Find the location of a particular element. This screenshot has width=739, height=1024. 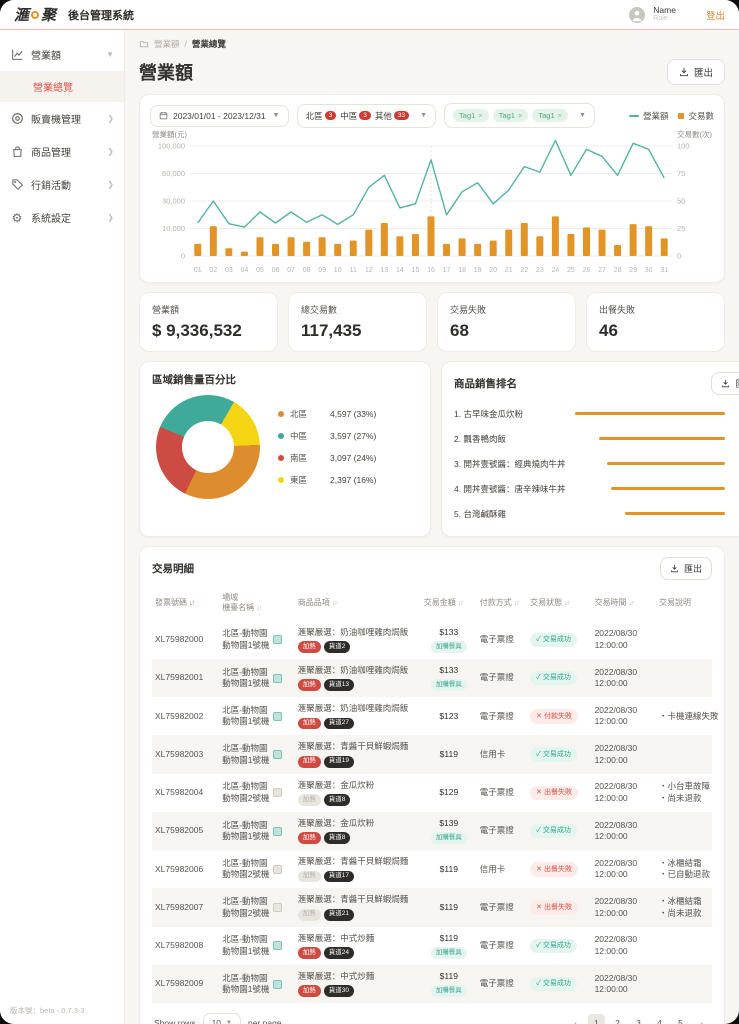

page-button-5: 5 is located at coordinates (680, 1019).